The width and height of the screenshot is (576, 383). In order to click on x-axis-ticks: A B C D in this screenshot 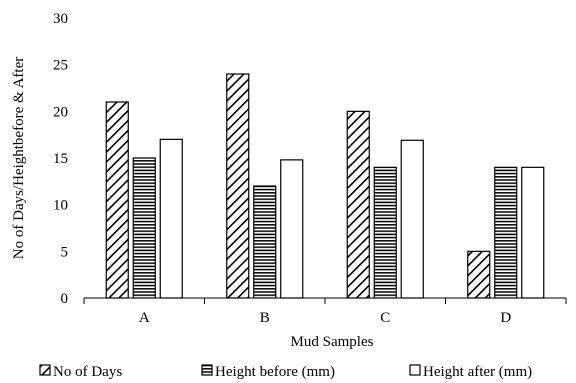, I will do `click(325, 318)`.